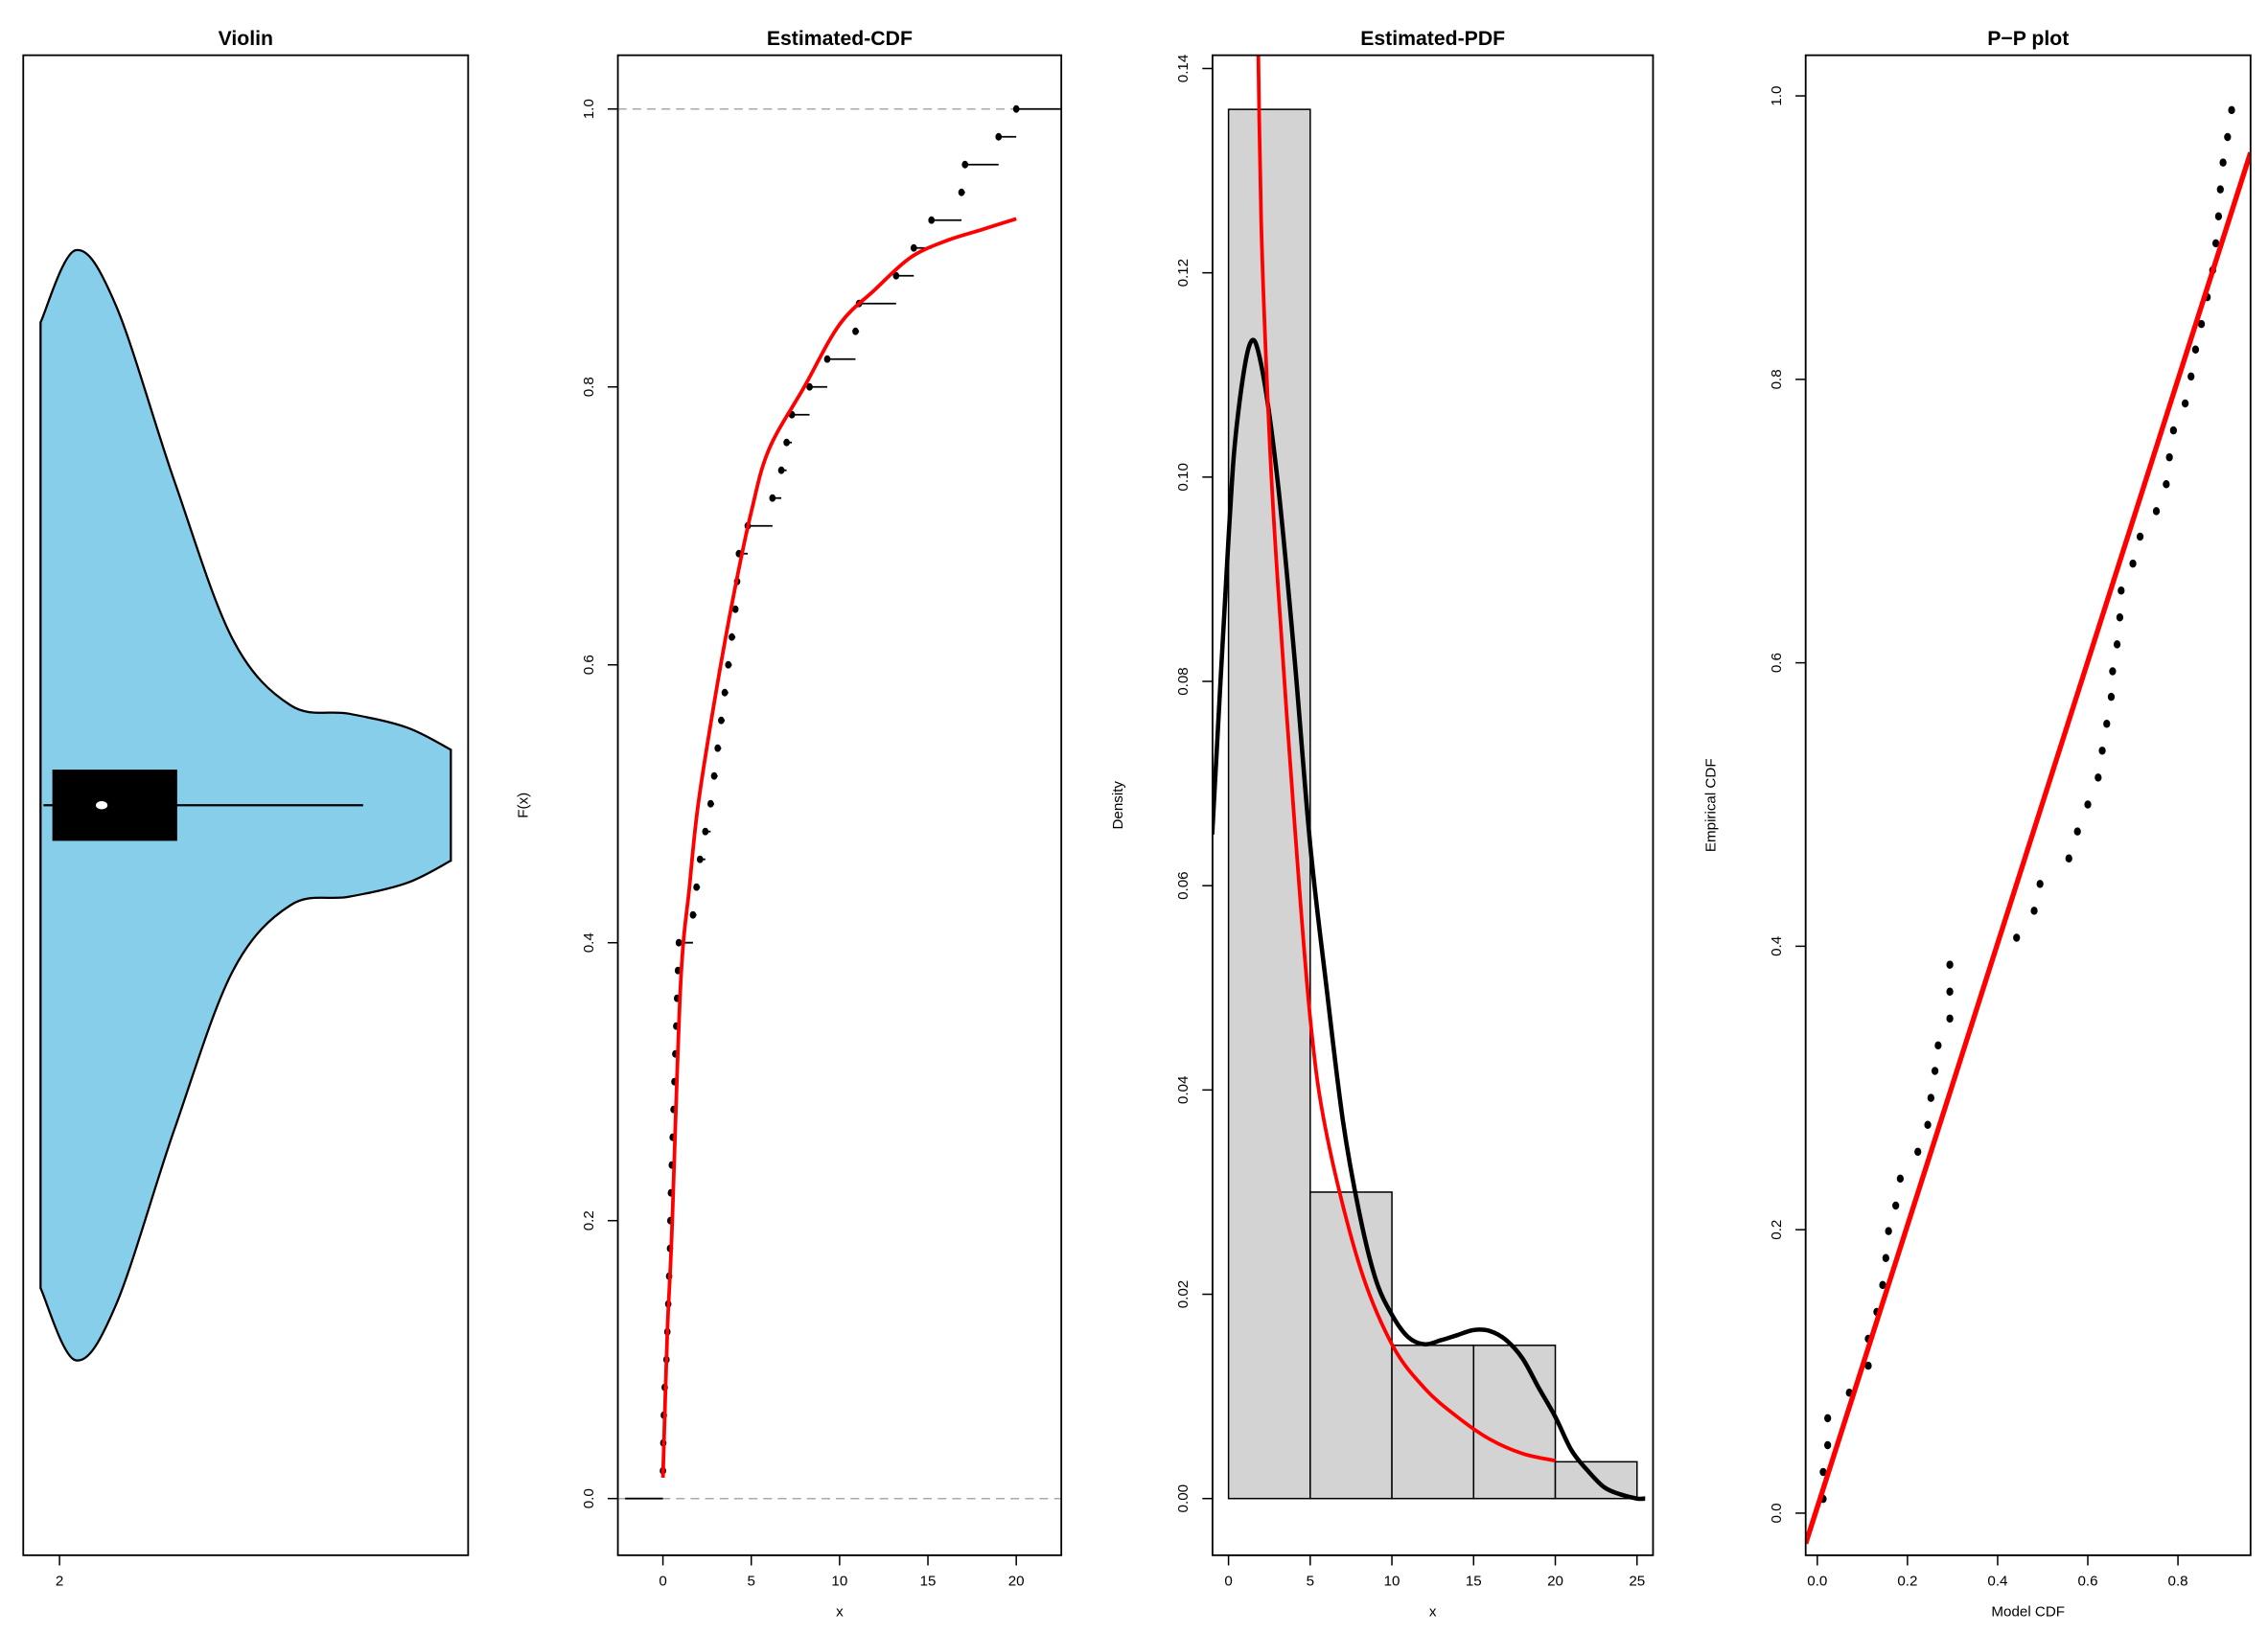 Image resolution: width=2268 pixels, height=1633 pixels. What do you see at coordinates (1183, 69) in the screenshot?
I see `y-tick-label: 0.14` at bounding box center [1183, 69].